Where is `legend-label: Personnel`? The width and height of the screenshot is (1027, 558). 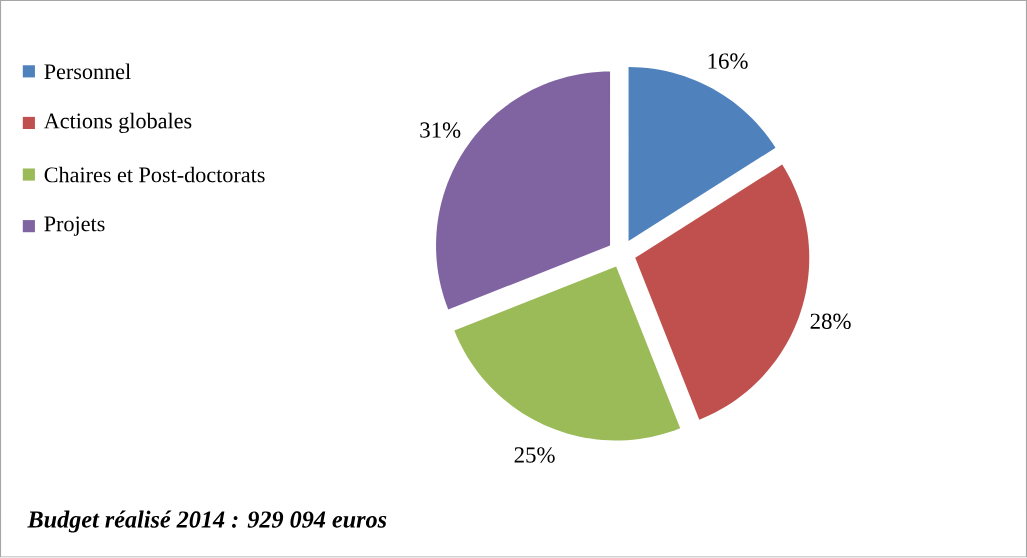 legend-label: Personnel is located at coordinates (87, 71).